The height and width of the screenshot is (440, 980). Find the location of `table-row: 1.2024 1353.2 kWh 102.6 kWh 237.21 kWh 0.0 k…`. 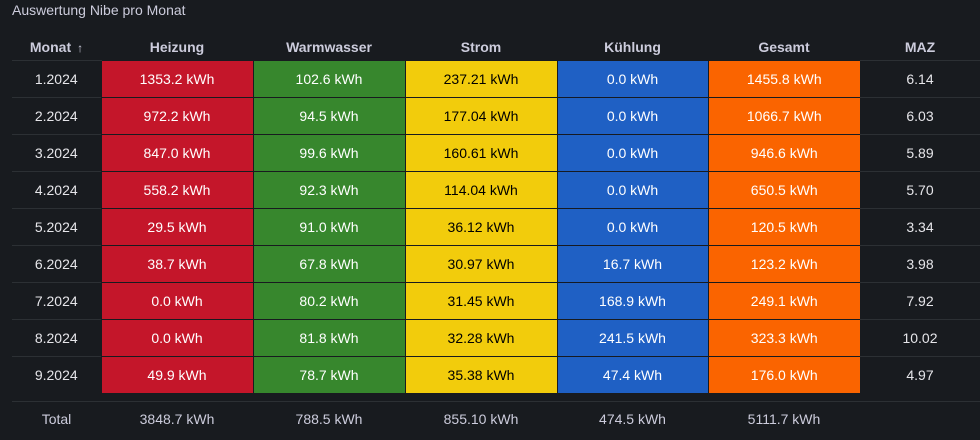

table-row: 1.2024 1353.2 kWh 102.6 kWh 237.21 kWh 0.0 k… is located at coordinates (496, 79).